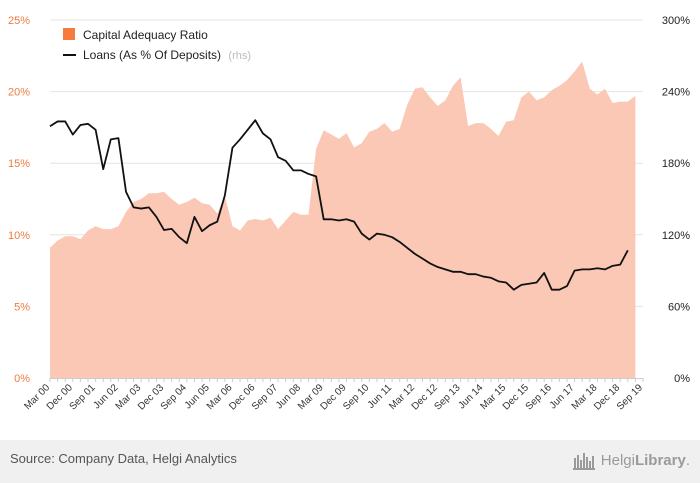 This screenshot has width=700, height=483. I want to click on legend-label-loans: Loans (As % Of Deposits) (rhs), so click(167, 55).